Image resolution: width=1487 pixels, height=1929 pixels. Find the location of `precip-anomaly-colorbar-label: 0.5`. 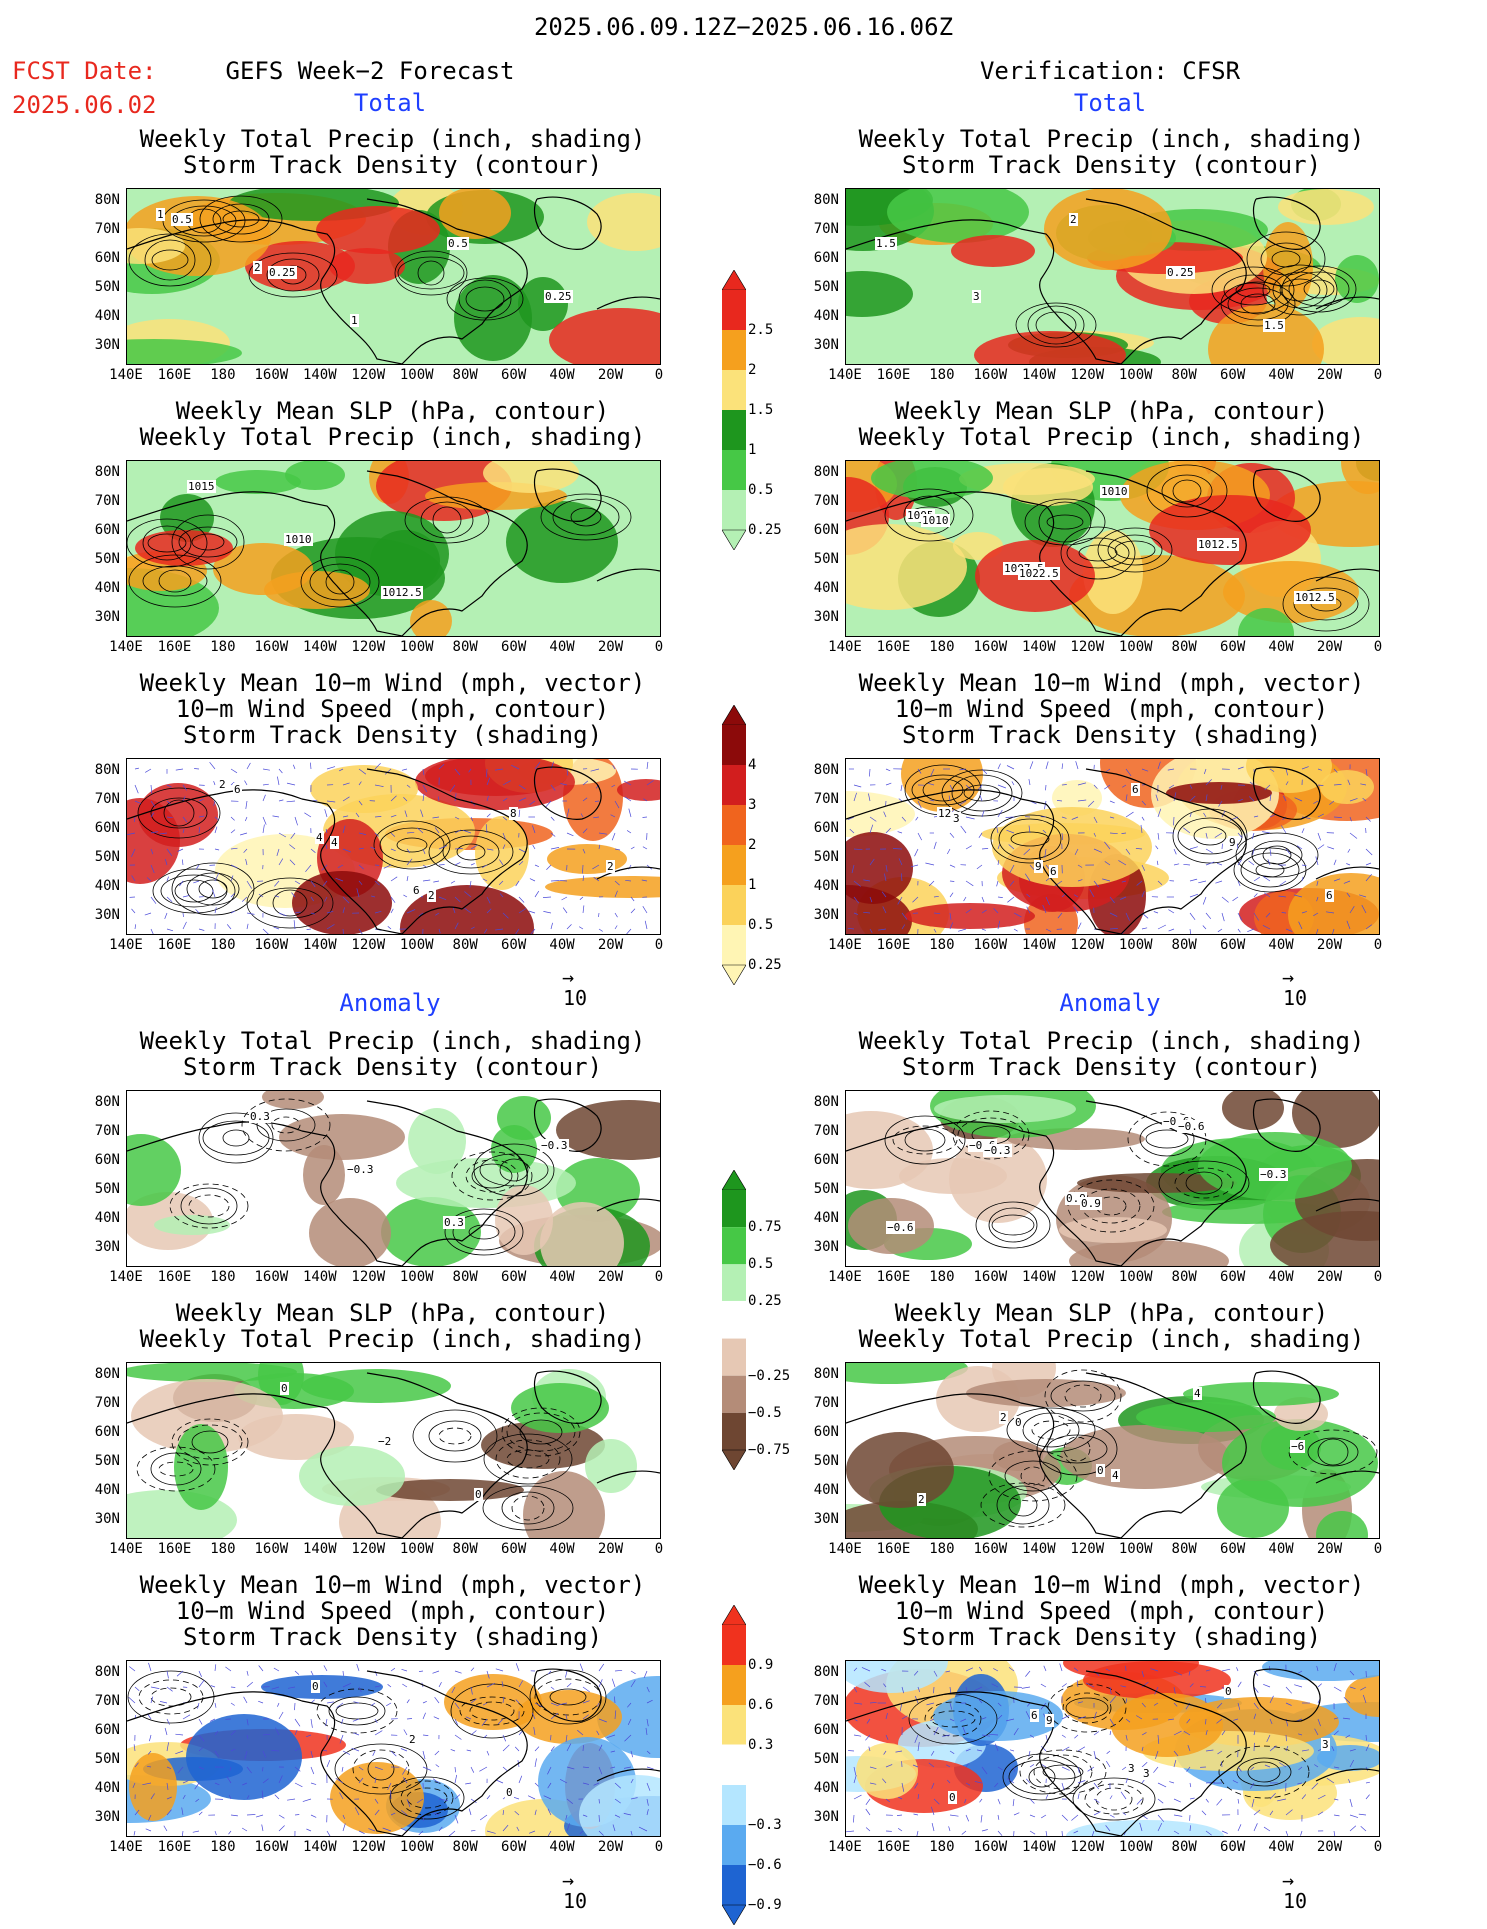

precip-anomaly-colorbar-label: 0.5 is located at coordinates (760, 1264).